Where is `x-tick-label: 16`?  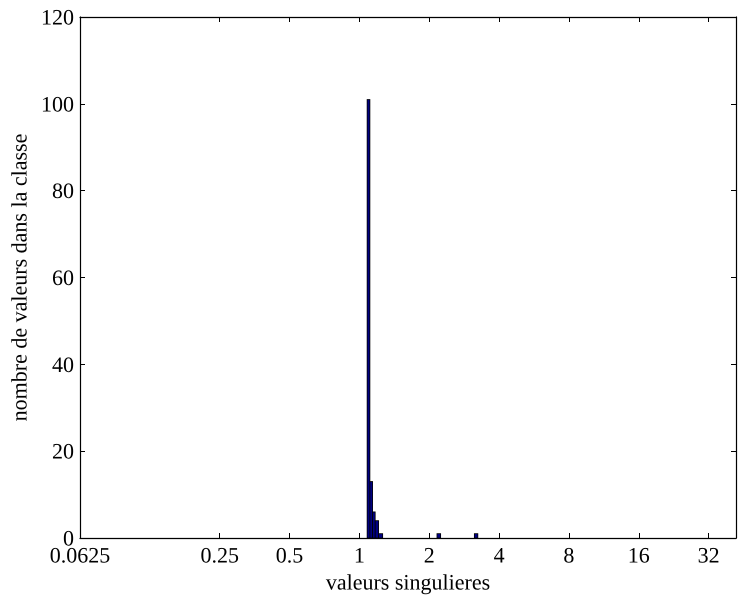 x-tick-label: 16 is located at coordinates (639, 555).